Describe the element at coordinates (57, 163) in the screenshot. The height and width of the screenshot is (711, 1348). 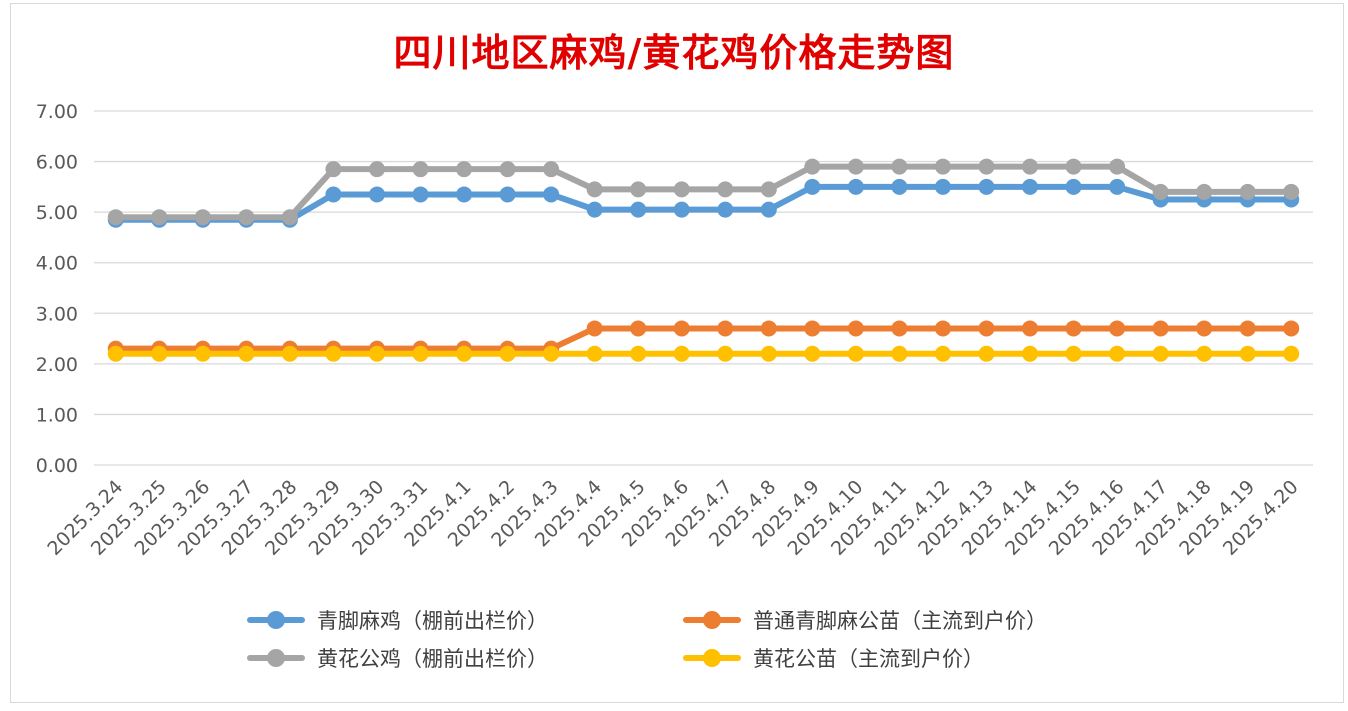
I see `y-tick-label: 6.00` at that location.